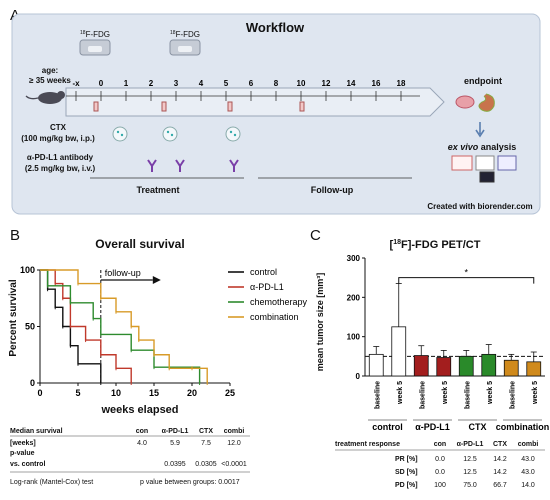  I want to click on timeline-tick-label: 10, so click(301, 83).